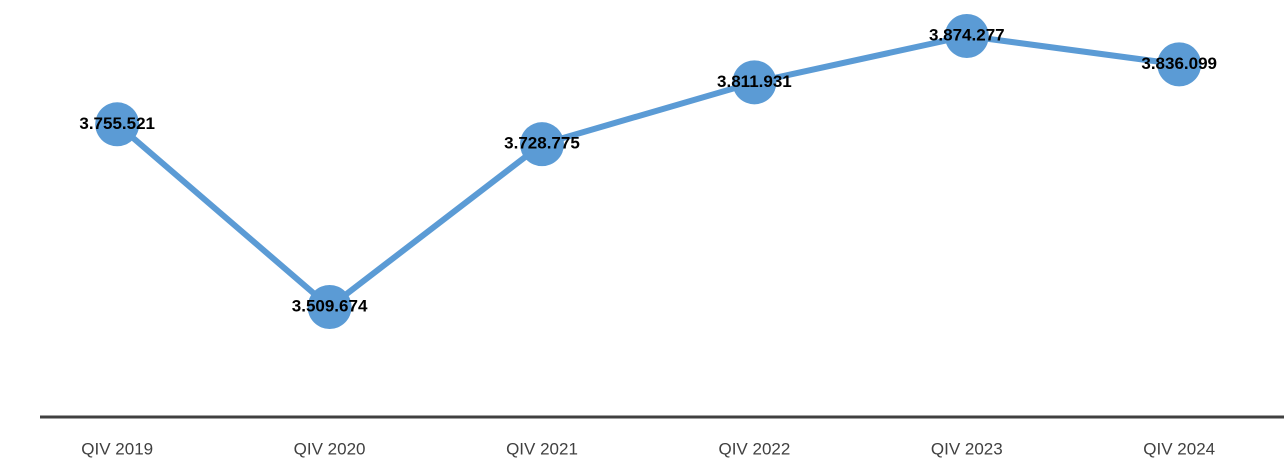 The width and height of the screenshot is (1284, 460). I want to click on x-tick-label: QIV 2024, so click(1179, 448).